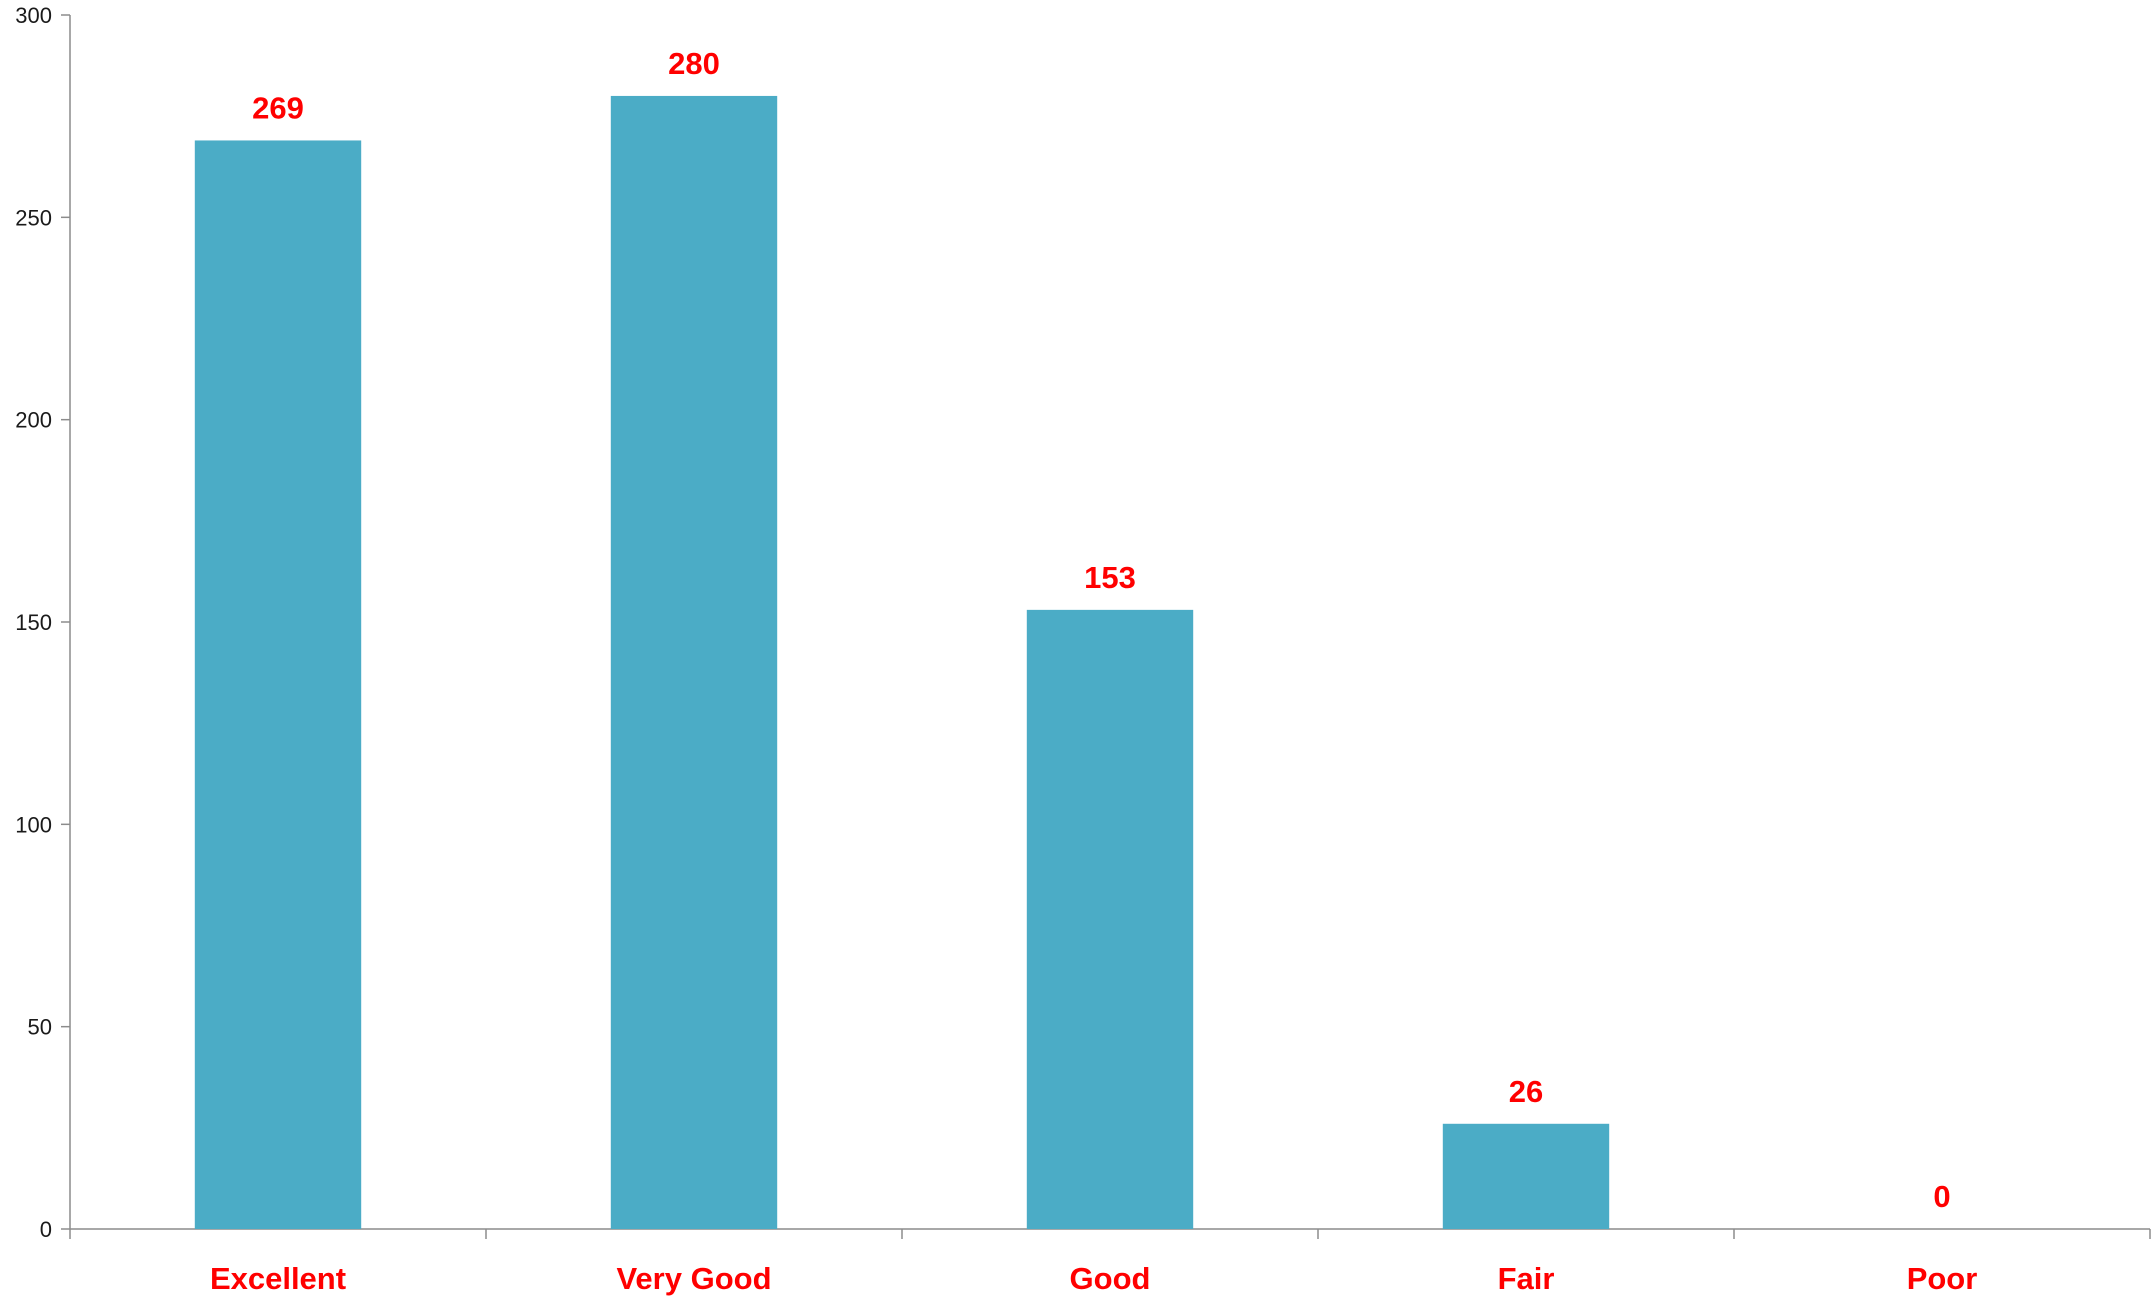 This screenshot has height=1300, width=2152. Describe the element at coordinates (40, 1027) in the screenshot. I see `y-tick-label: 50` at that location.